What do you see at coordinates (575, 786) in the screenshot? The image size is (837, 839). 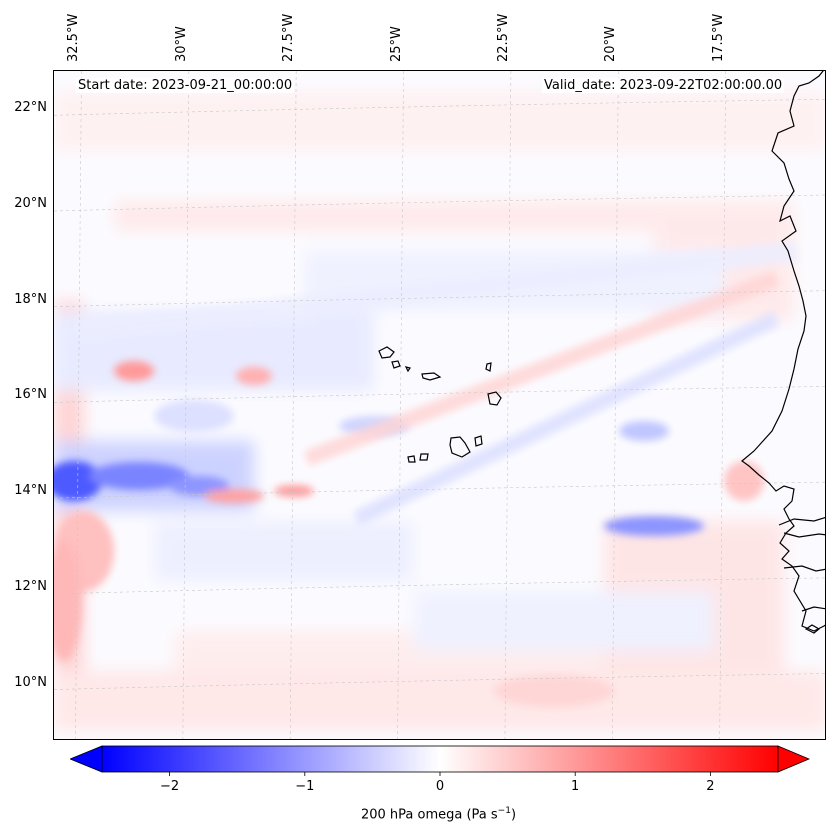 I see `colorbar-tick-label: 1` at bounding box center [575, 786].